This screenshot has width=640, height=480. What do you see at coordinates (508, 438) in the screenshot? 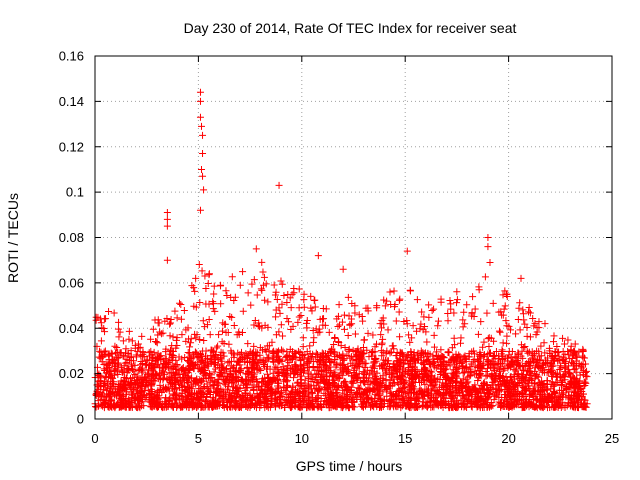
I see `x-tick-label: 20` at bounding box center [508, 438].